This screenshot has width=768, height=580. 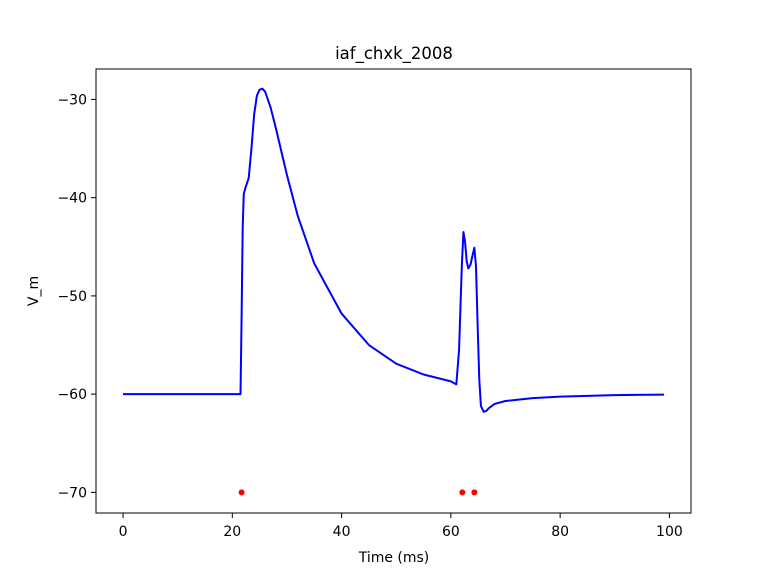 I want to click on y-tick-label: −60, so click(x=72, y=395).